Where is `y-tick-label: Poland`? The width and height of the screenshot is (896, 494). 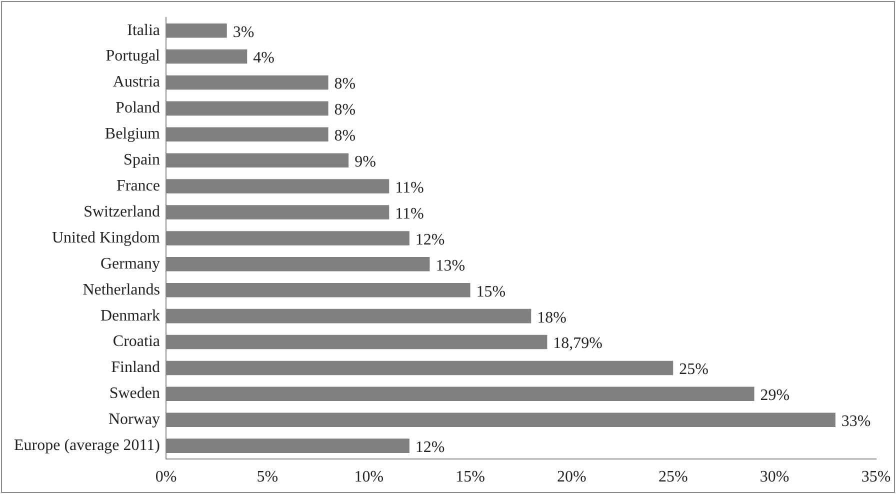 y-tick-label: Poland is located at coordinates (138, 108).